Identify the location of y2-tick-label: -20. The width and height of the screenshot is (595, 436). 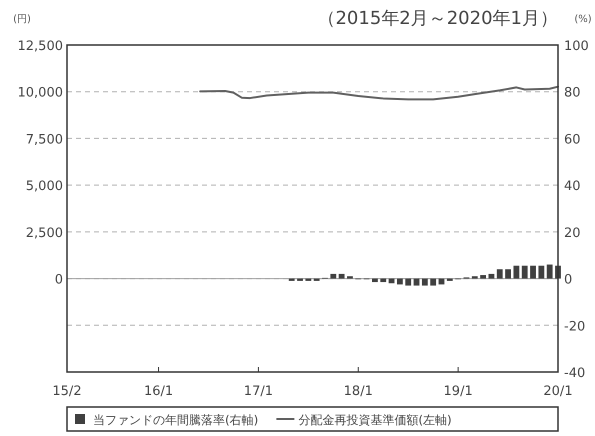
(575, 326).